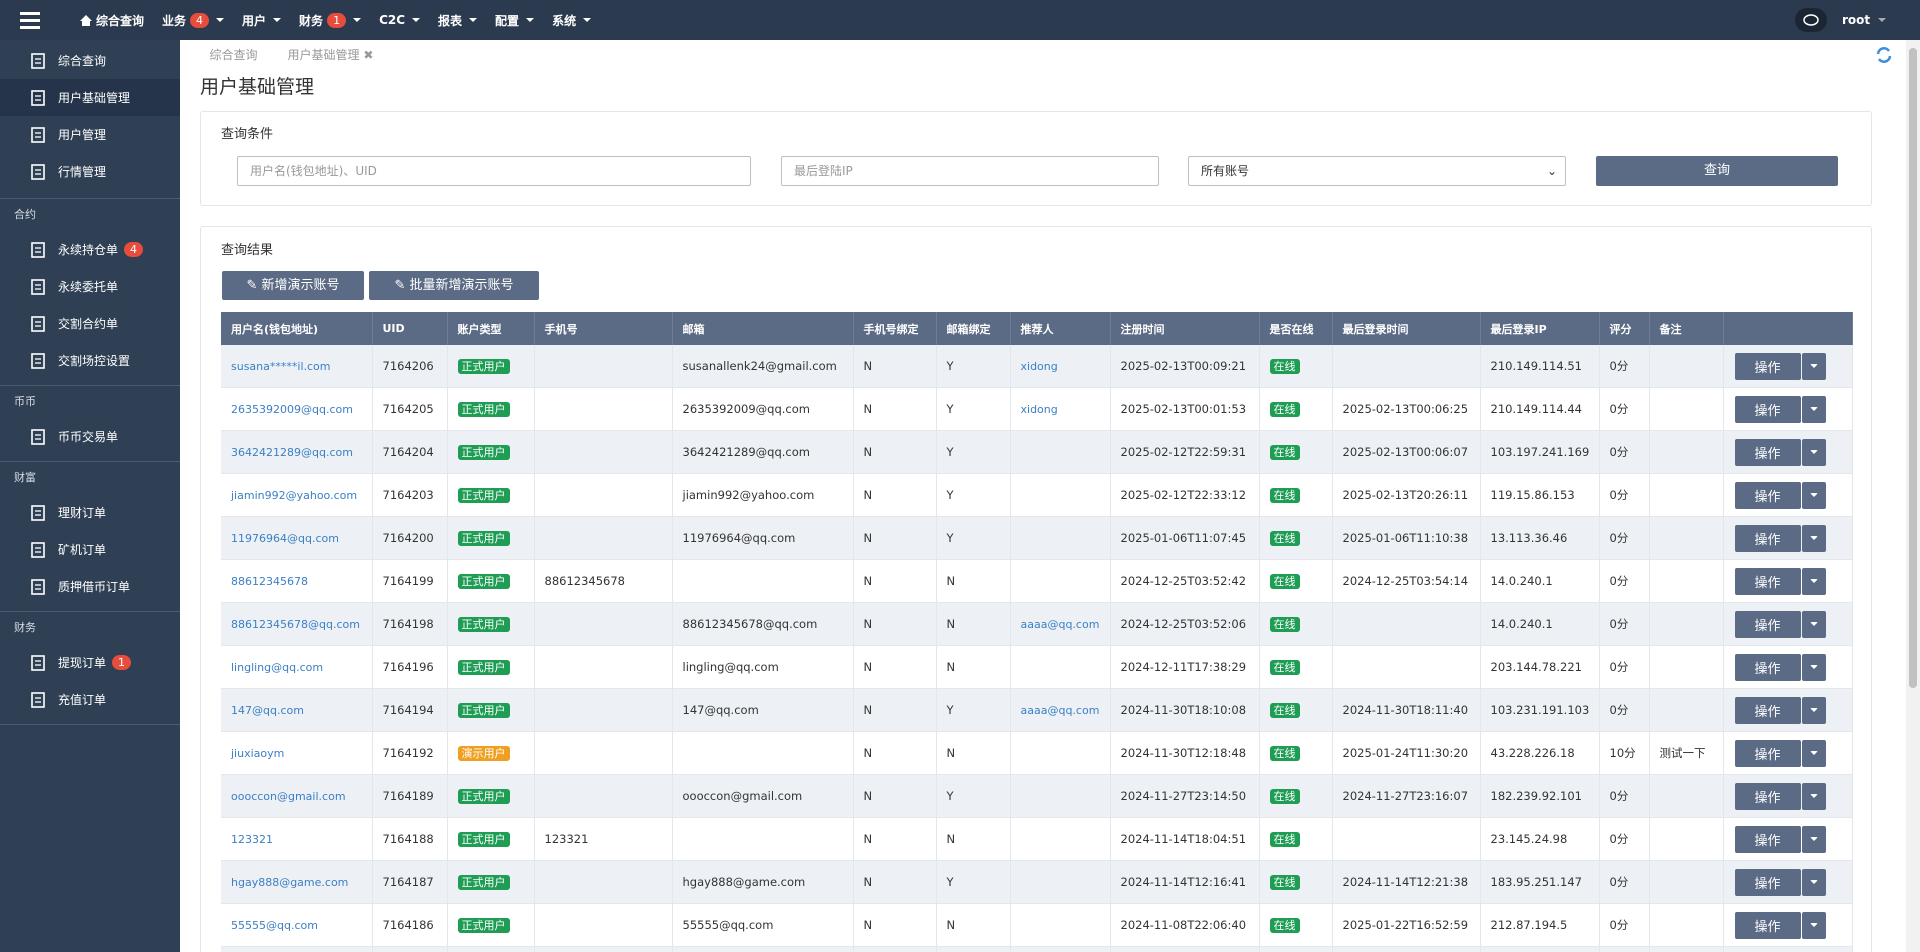 The image size is (1920, 952). What do you see at coordinates (90, 586) in the screenshot?
I see `menu-item: 质押借币订单` at bounding box center [90, 586].